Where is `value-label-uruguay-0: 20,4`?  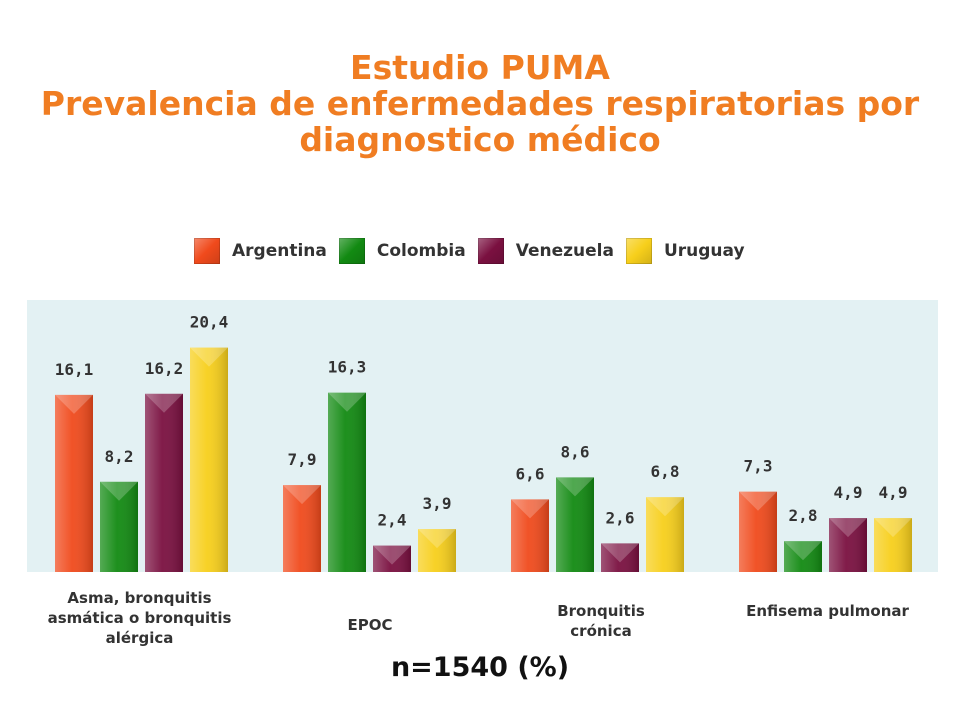
value-label-uruguay-0: 20,4 is located at coordinates (209, 322).